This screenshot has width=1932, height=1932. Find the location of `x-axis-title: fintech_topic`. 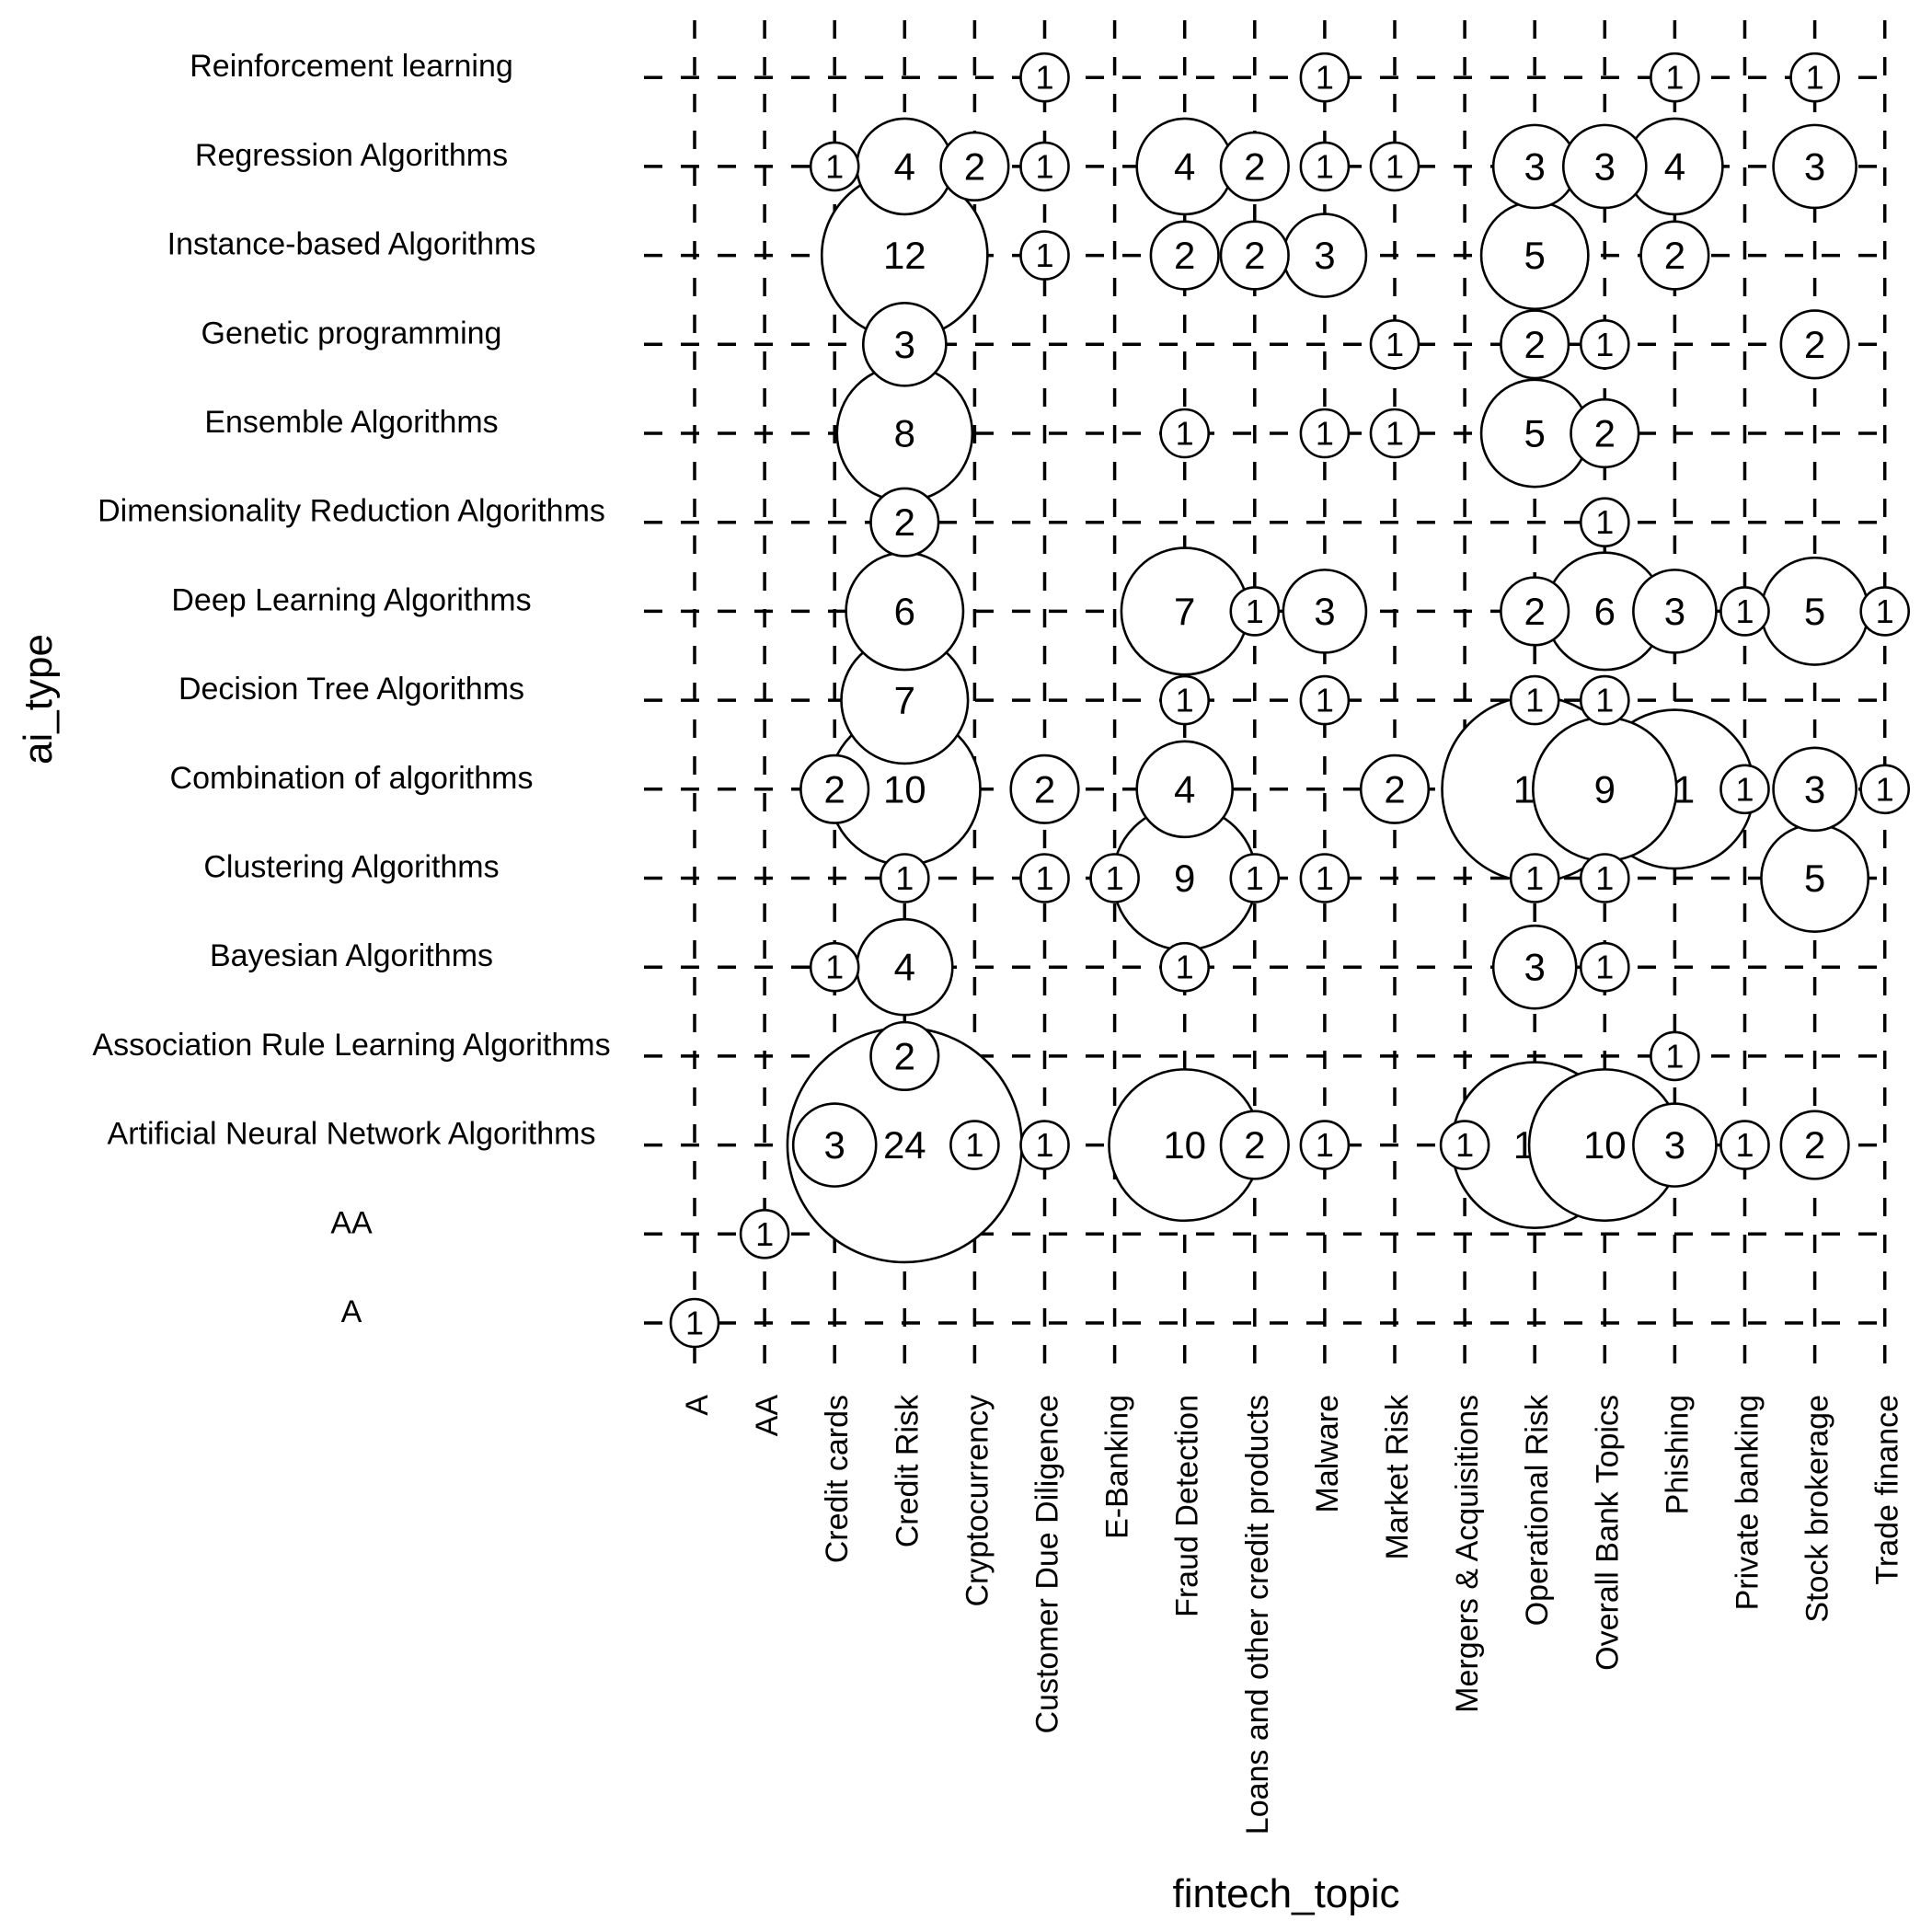

x-axis-title: fintech_topic is located at coordinates (1285, 1893).